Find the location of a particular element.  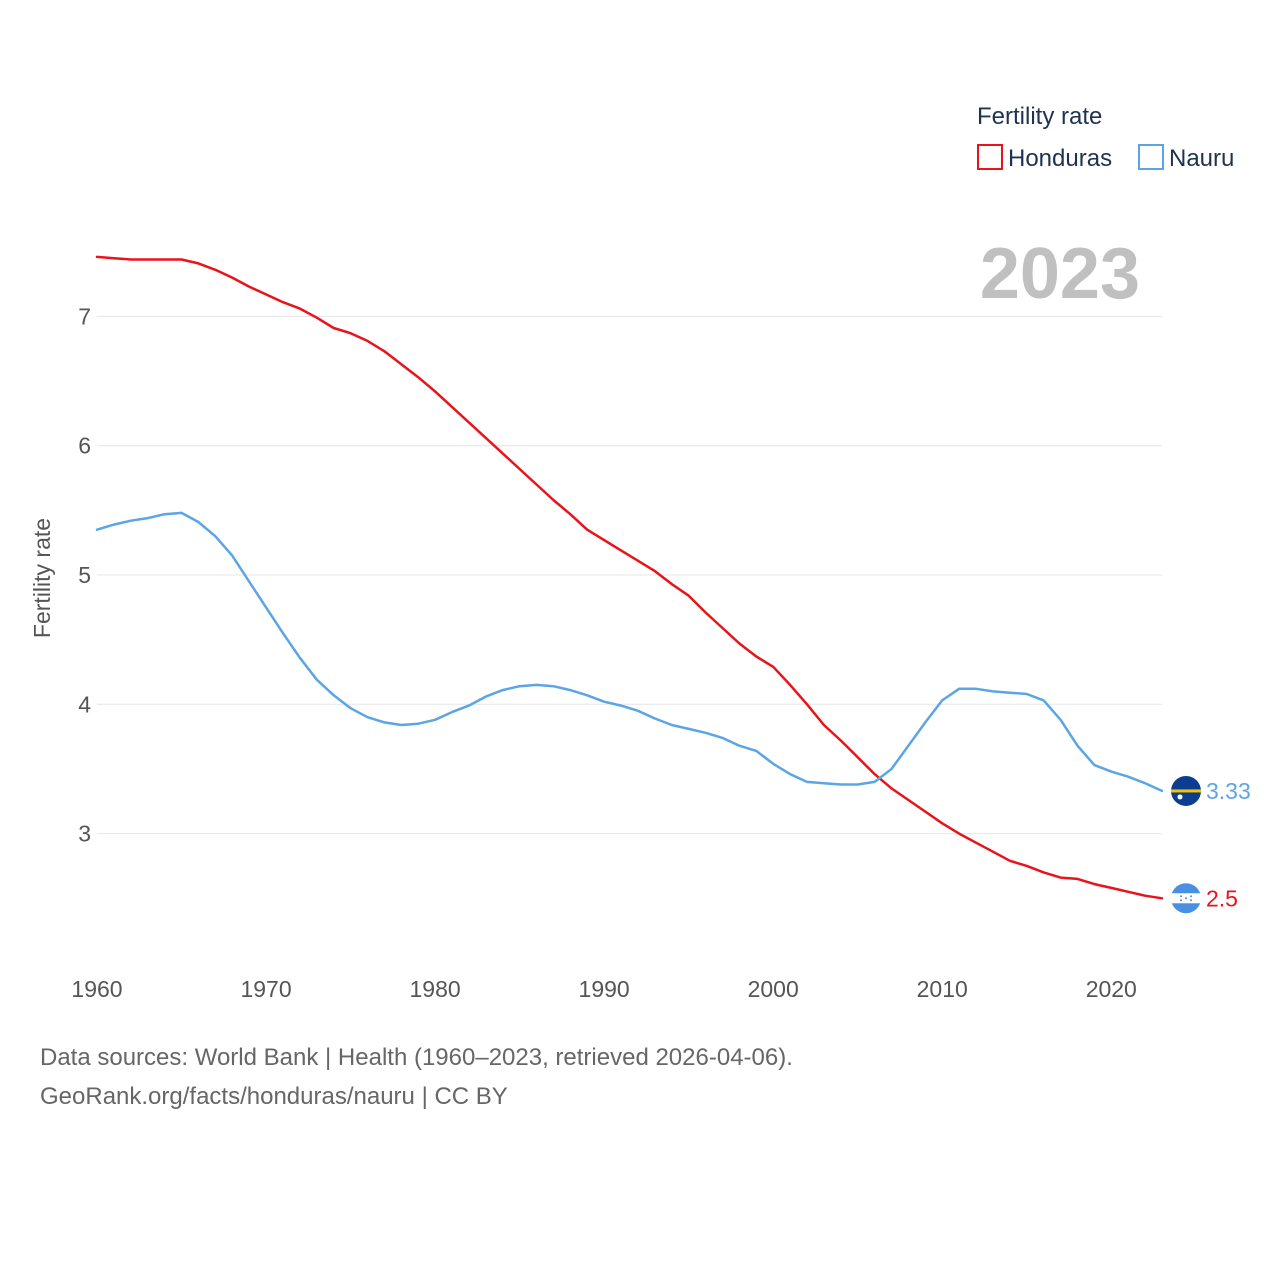

y-tick-label: 7 is located at coordinates (84, 316).